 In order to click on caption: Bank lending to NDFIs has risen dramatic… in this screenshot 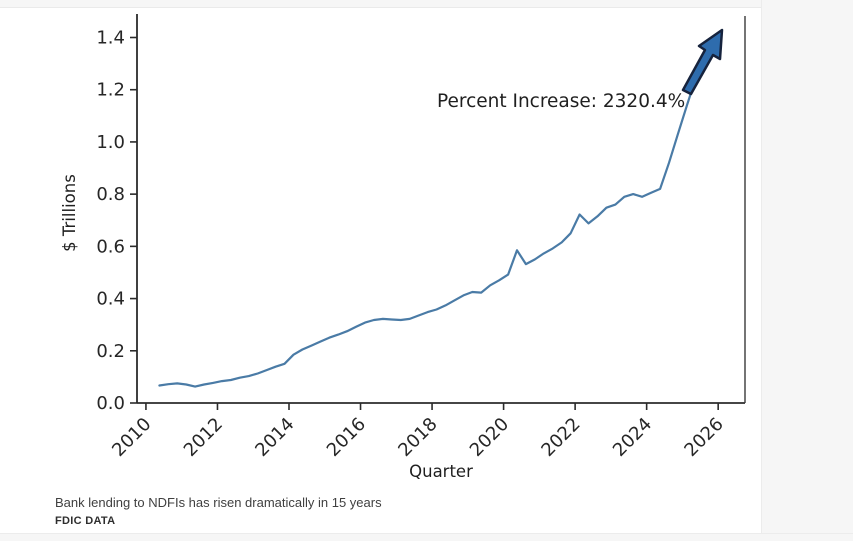, I will do `click(375, 510)`.